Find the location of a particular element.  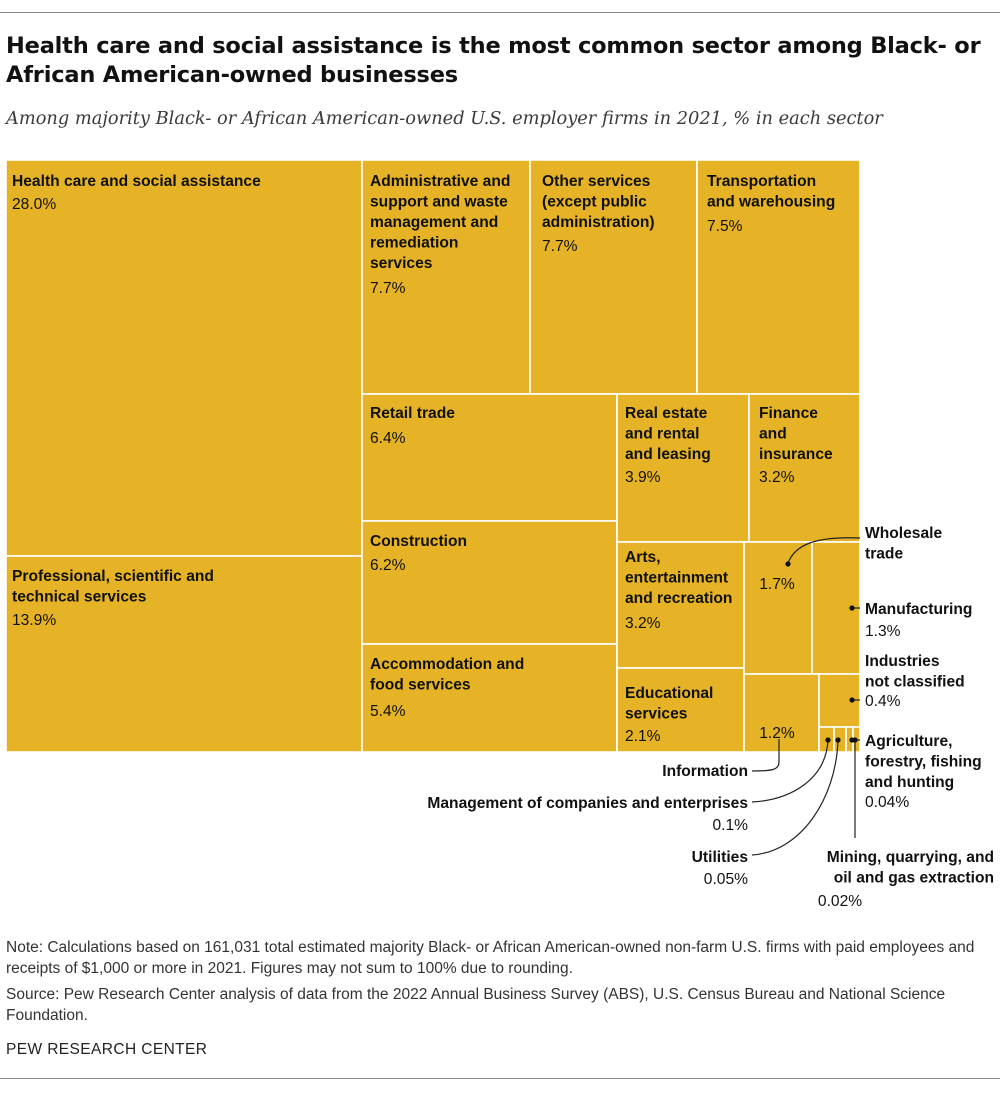

cell-value-educational-services: 2.1% is located at coordinates (643, 736).